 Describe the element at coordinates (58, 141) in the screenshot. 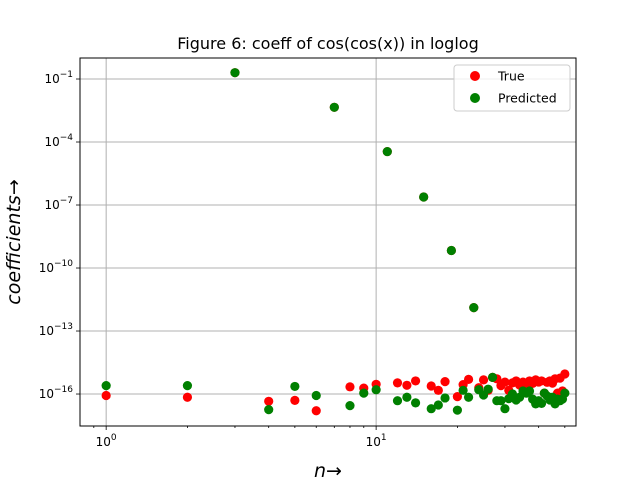

I see `y-tick-label: 10⁻⁴` at that location.